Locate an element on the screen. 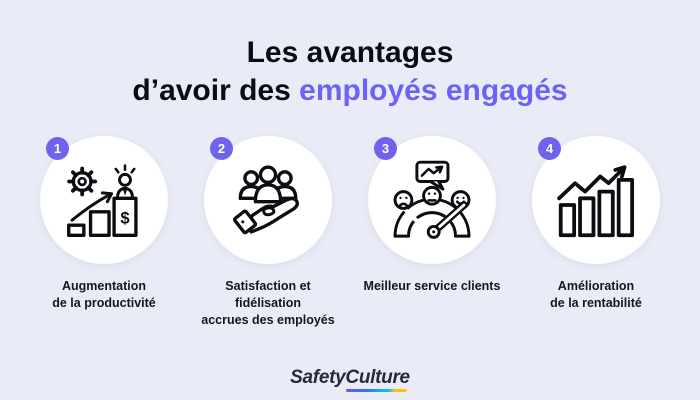 The height and width of the screenshot is (400, 700). item-label-profitability: Amélioration de la rentabilité is located at coordinates (596, 294).